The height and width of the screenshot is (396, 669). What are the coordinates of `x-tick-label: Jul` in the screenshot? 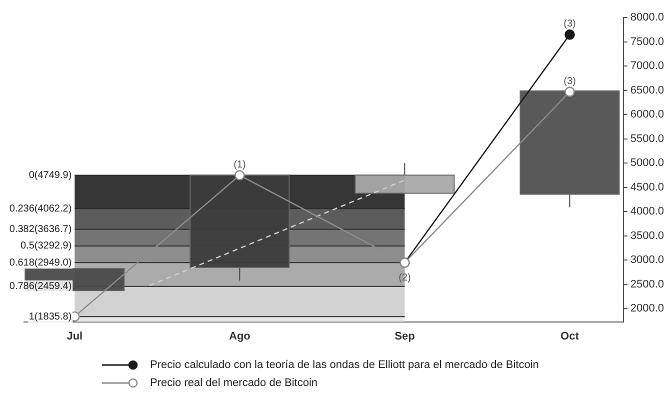 It's located at (74, 336).